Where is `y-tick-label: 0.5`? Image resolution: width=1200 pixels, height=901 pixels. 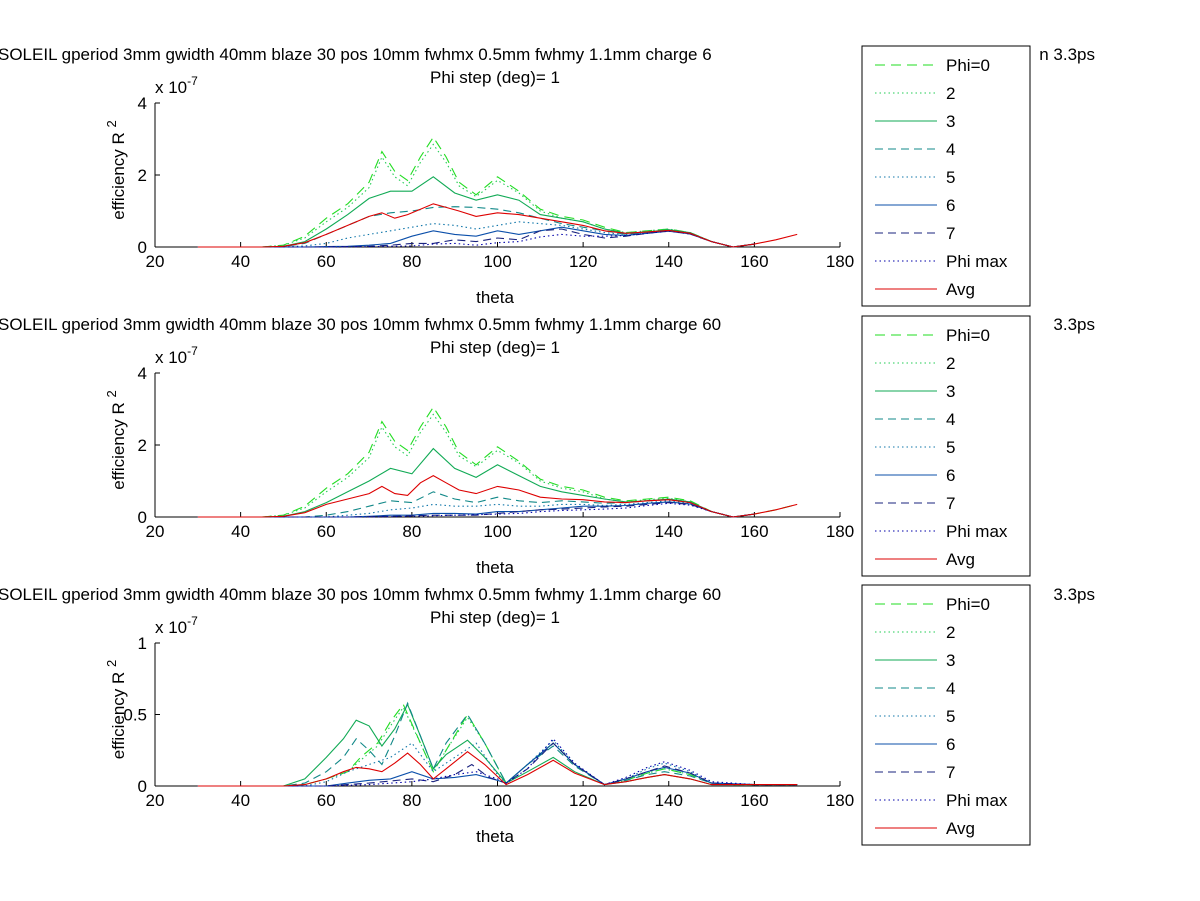 y-tick-label: 0.5 is located at coordinates (135, 715).